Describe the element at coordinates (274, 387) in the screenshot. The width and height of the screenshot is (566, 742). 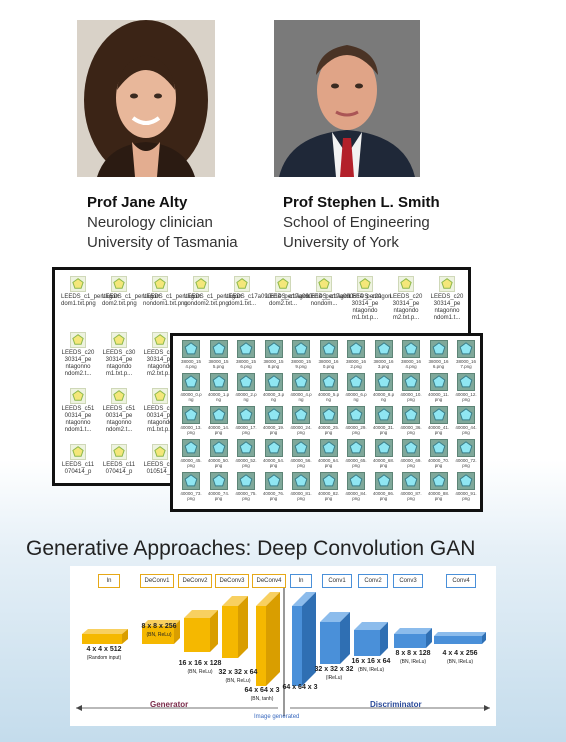
I see `file-item: 40000_3.p ng` at that location.